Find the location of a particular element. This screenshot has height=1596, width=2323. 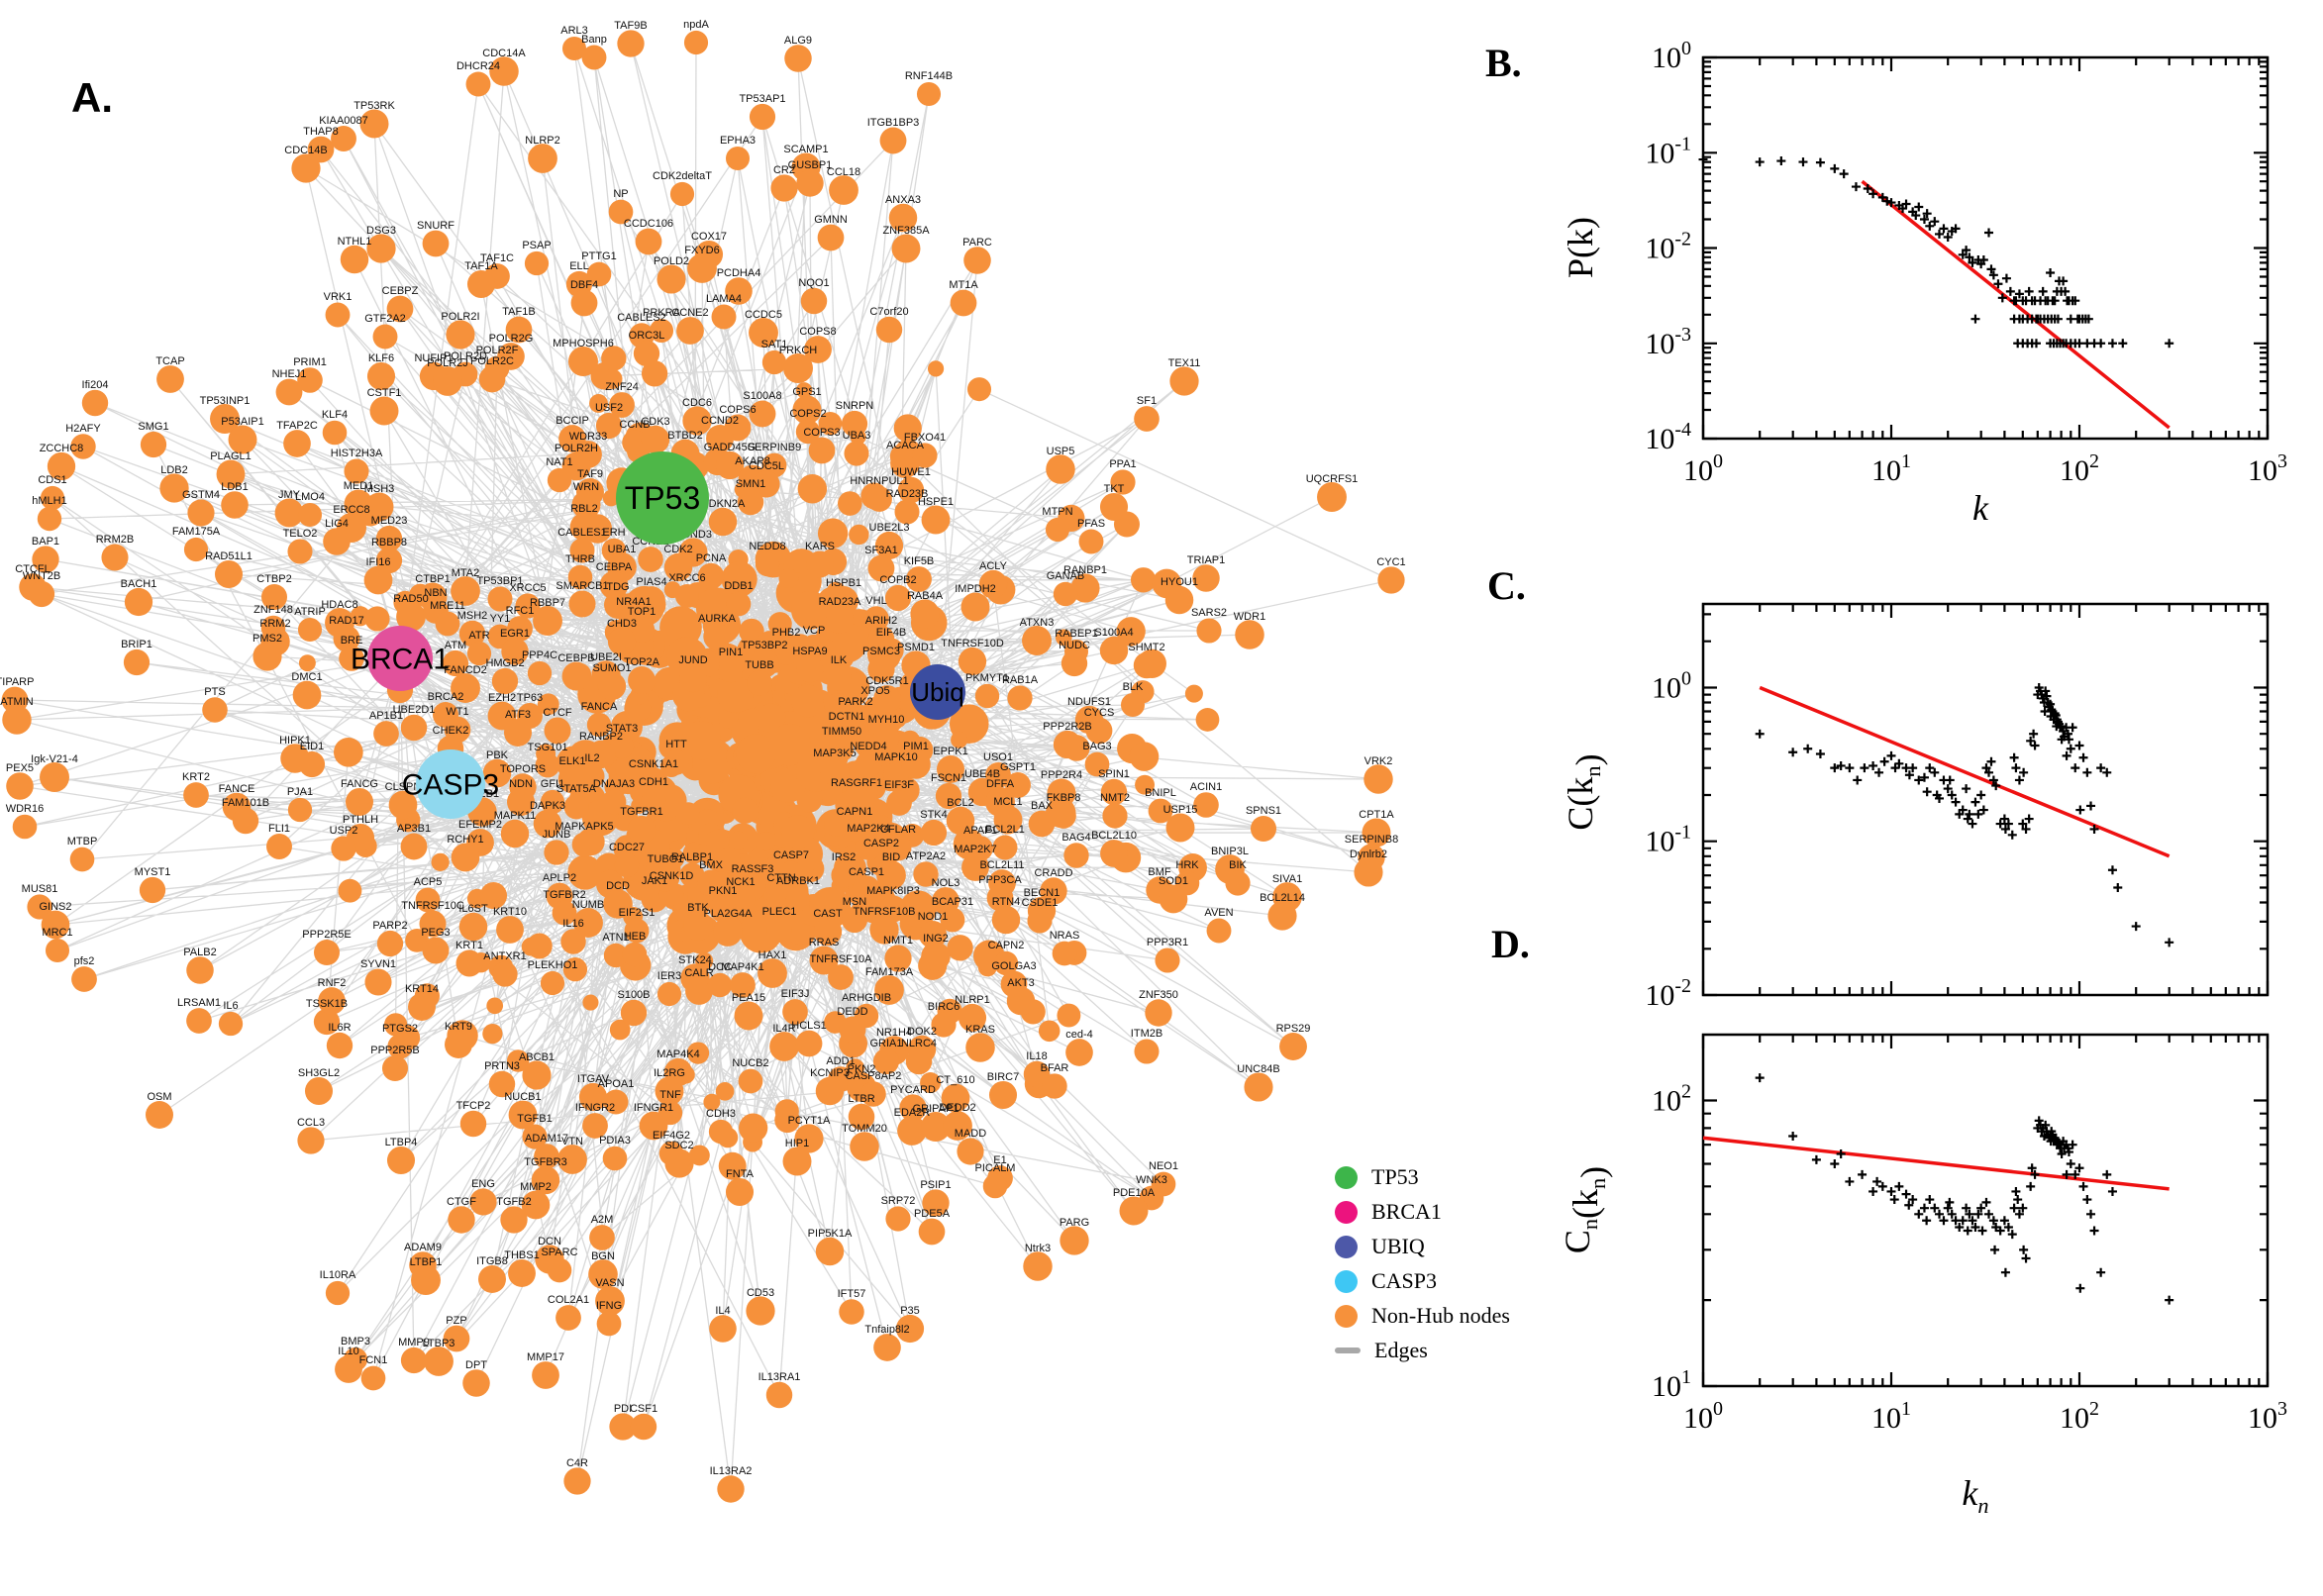

node-label: WNK3 is located at coordinates (1151, 1180).